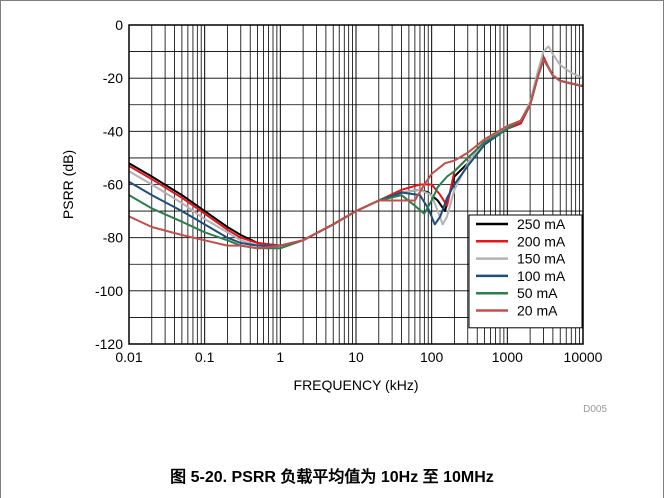 This screenshot has width=664, height=498. I want to click on y-tick-labels: 0 -20 -40 -60 -80 -100 -120, so click(109, 184).